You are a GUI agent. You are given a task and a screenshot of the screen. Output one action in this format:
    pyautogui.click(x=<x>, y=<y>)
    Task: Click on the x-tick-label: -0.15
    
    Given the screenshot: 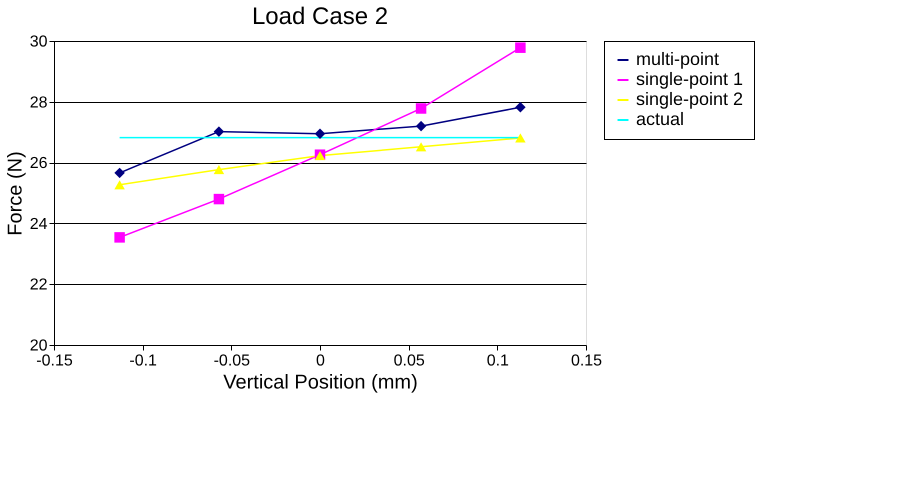 What is the action you would take?
    pyautogui.click(x=54, y=361)
    